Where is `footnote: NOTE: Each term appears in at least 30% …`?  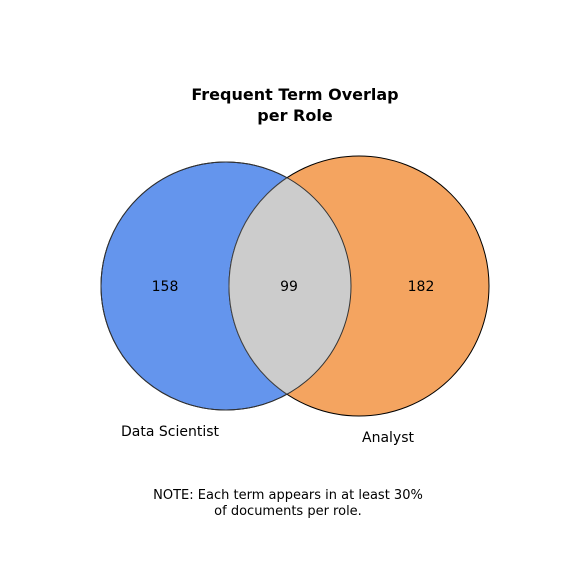 footnote: NOTE: Each term appears in at least 30% … is located at coordinates (288, 504).